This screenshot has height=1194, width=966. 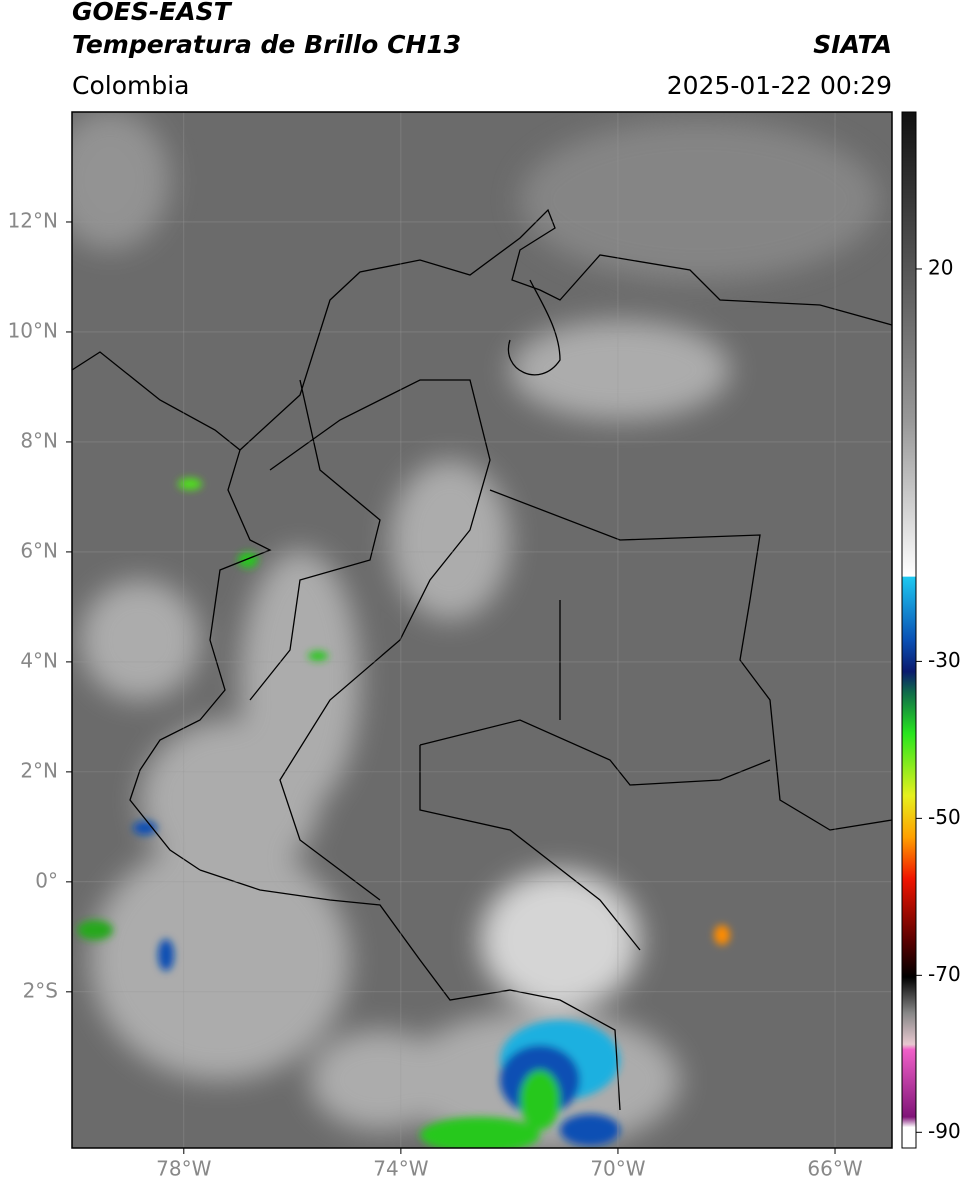 What do you see at coordinates (33, 330) in the screenshot?
I see `y-tick-label: 10°N` at bounding box center [33, 330].